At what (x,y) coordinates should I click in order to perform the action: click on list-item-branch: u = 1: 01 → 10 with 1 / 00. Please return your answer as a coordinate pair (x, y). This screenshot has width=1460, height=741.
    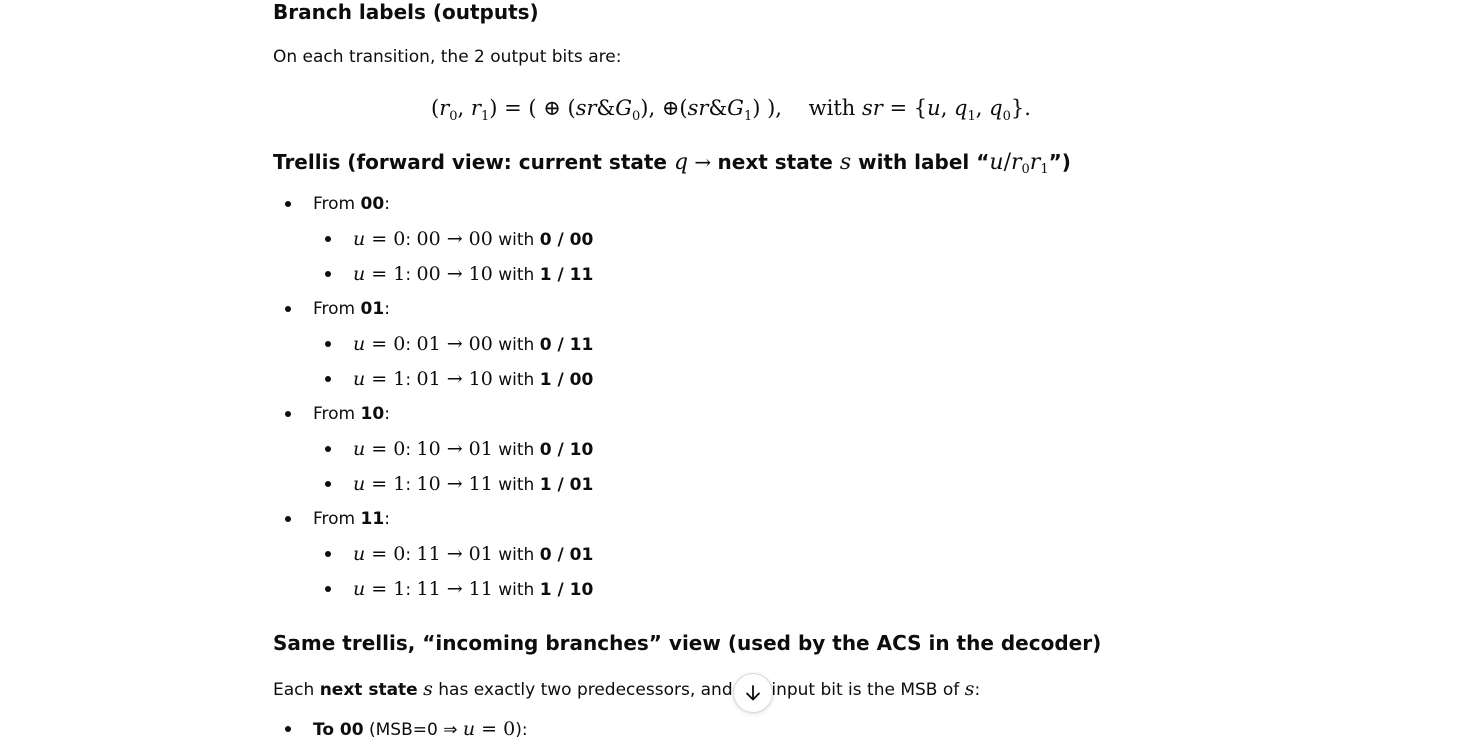
    Looking at the image, I should click on (459, 379).